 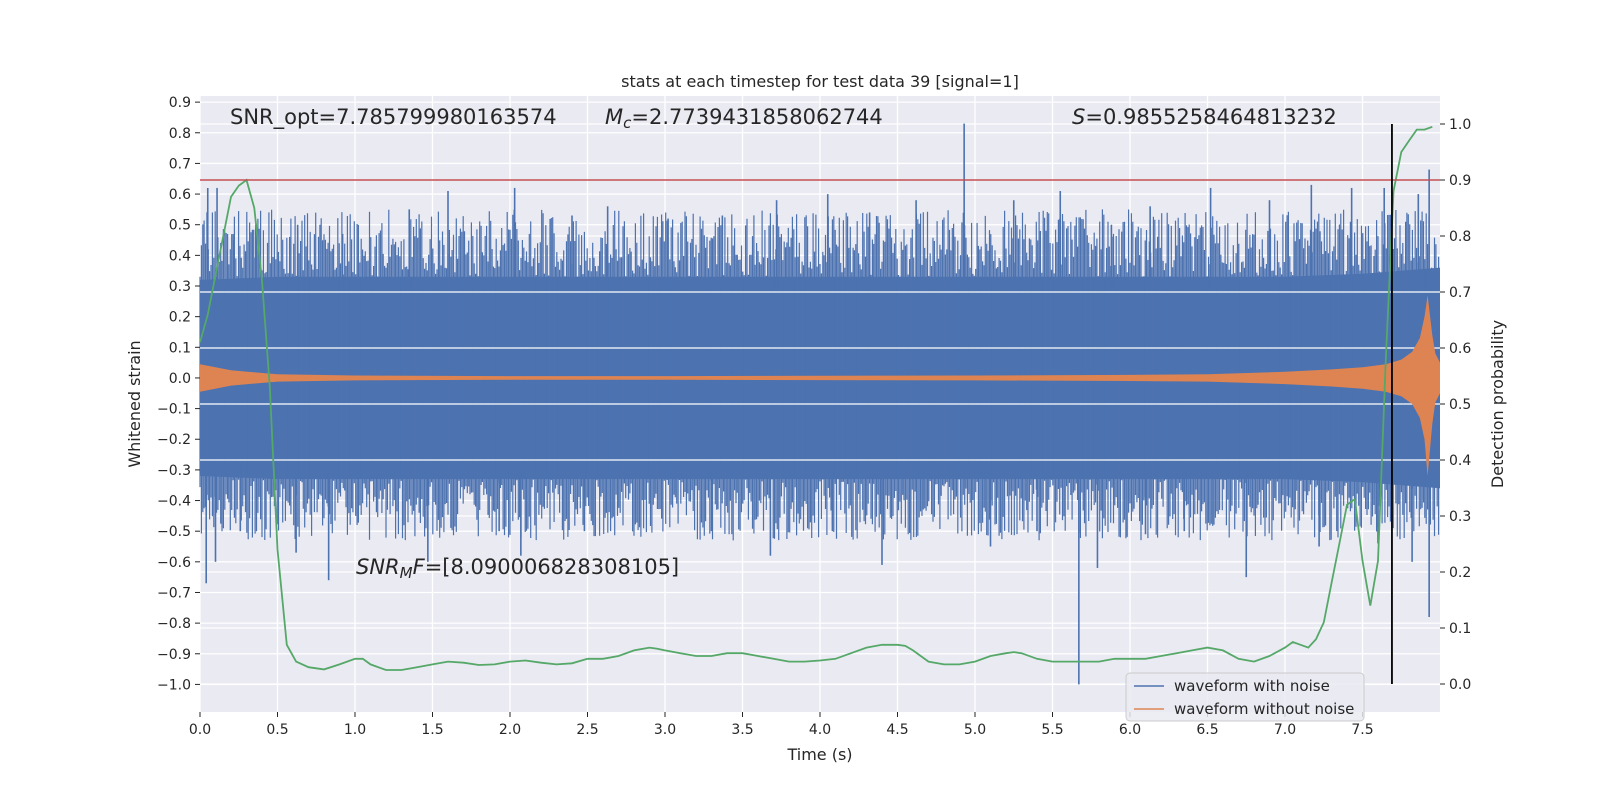 I want to click on x-tick-label: 3.0, so click(x=665, y=730).